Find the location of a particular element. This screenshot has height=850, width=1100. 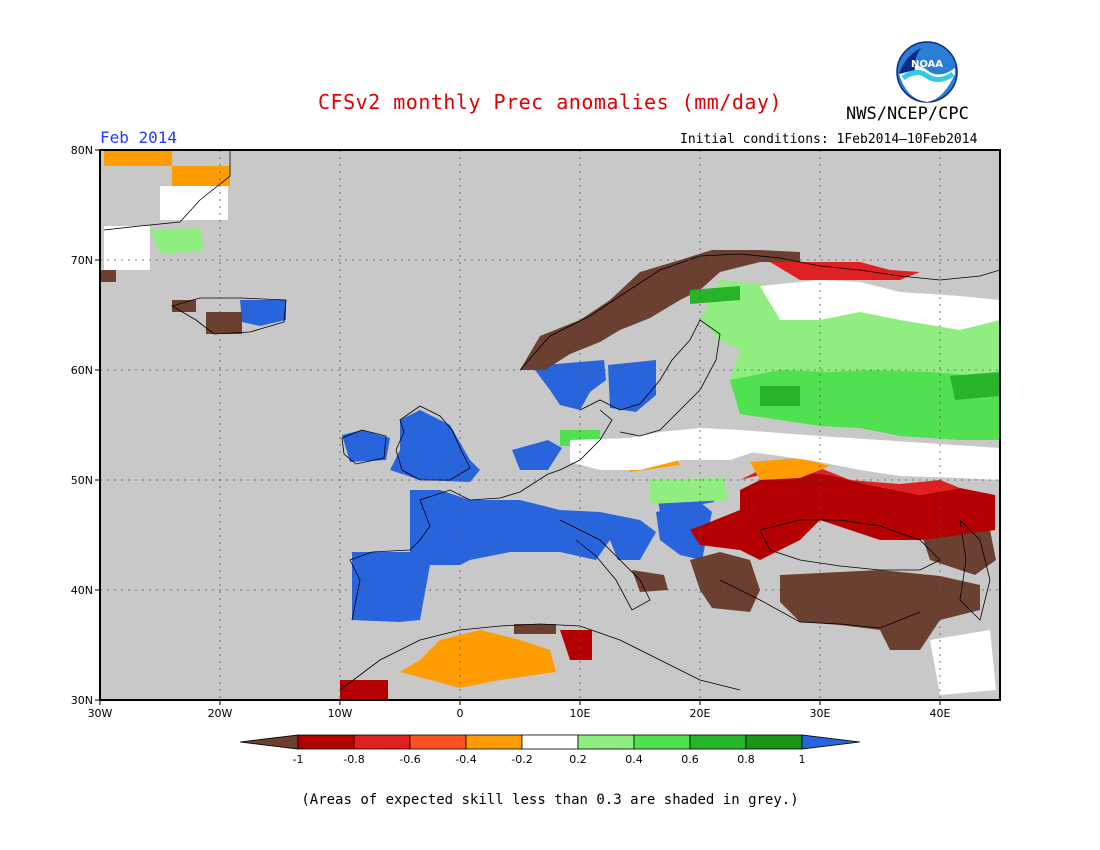

coast-scandinavia is located at coordinates (759, 312).